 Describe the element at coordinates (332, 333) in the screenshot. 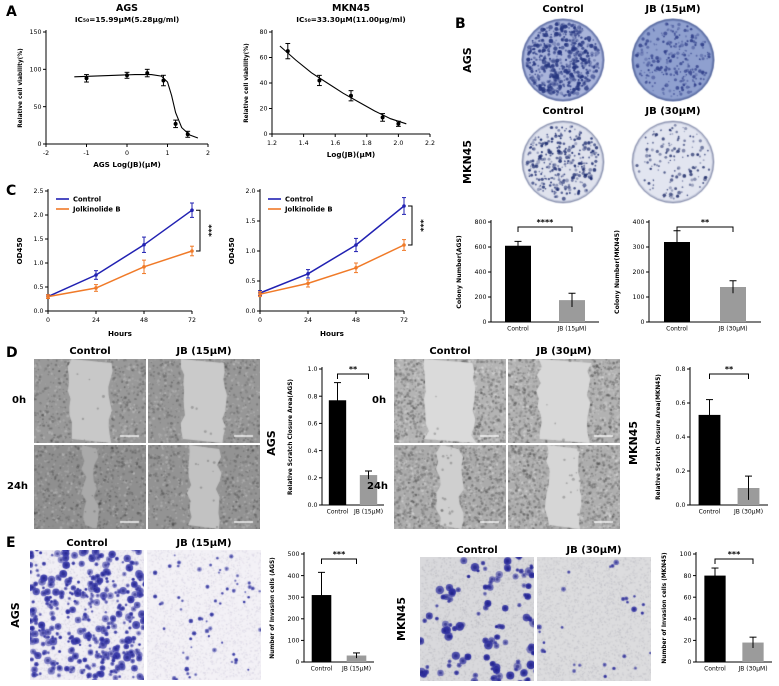

I see `svg-text: Hours` at that location.